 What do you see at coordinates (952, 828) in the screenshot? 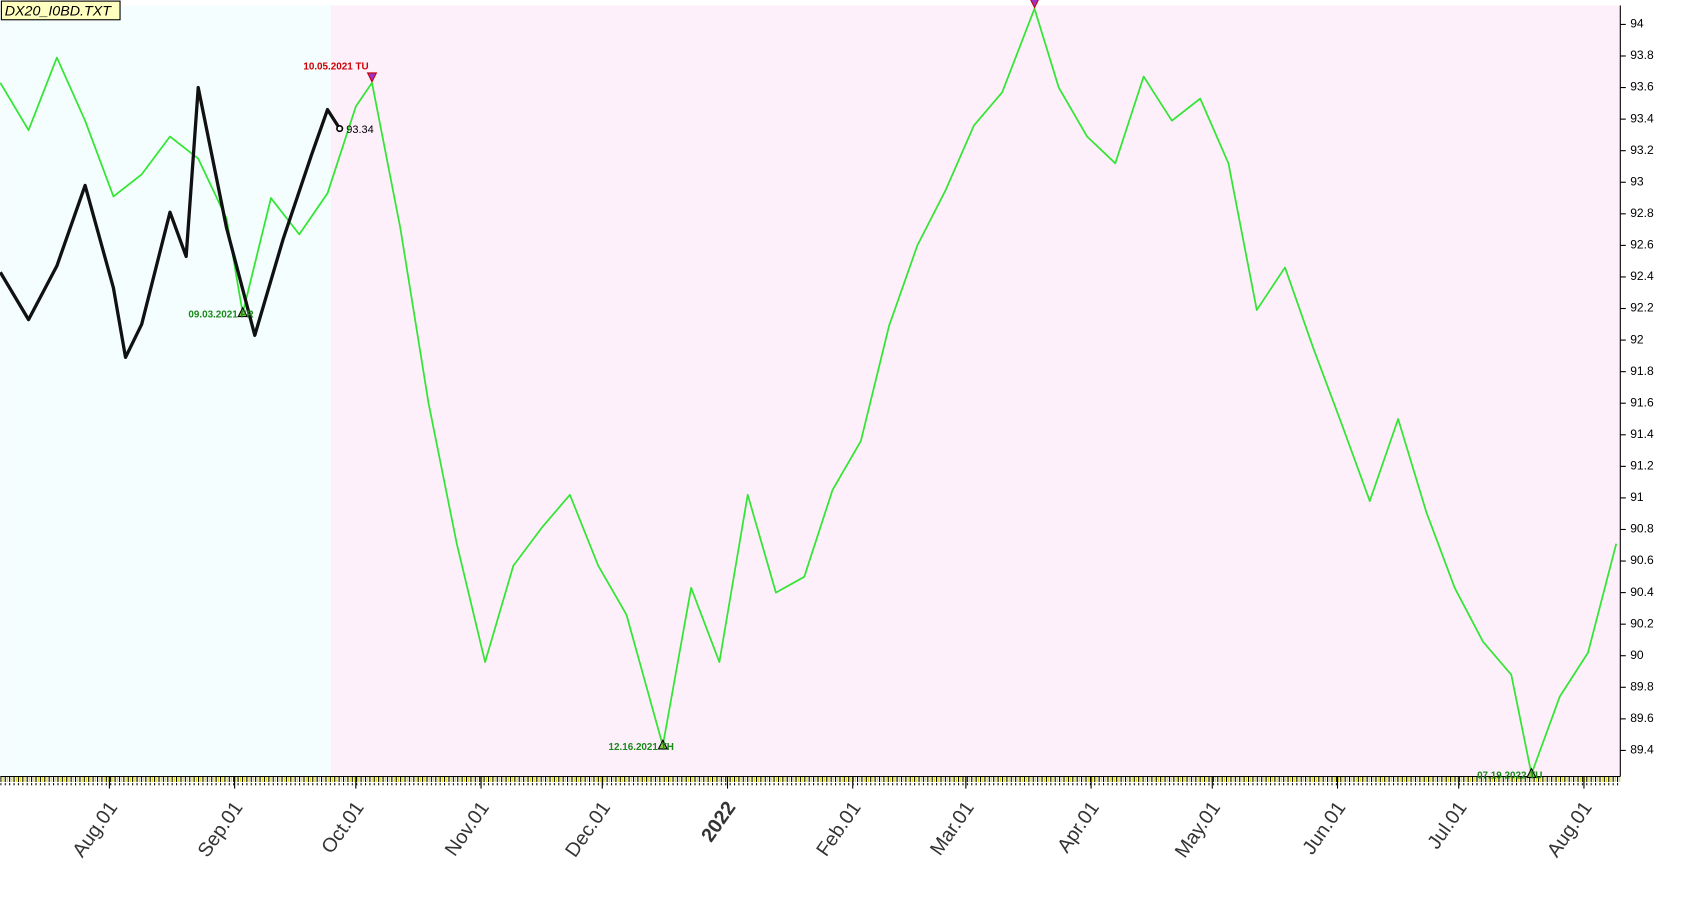
I see `x-tick-label: Mar.01` at bounding box center [952, 828].